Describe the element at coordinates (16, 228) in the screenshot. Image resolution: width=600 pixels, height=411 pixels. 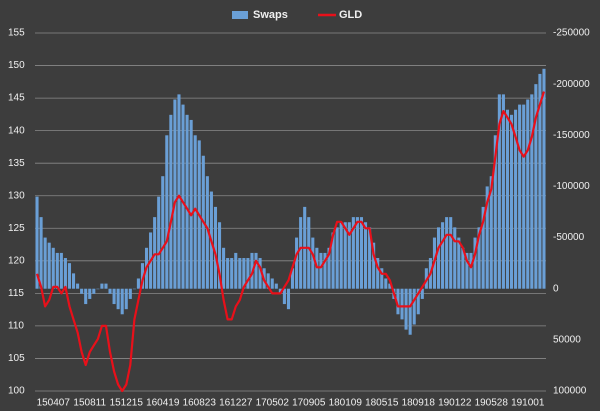
I see `y-tick-label: 125` at that location.